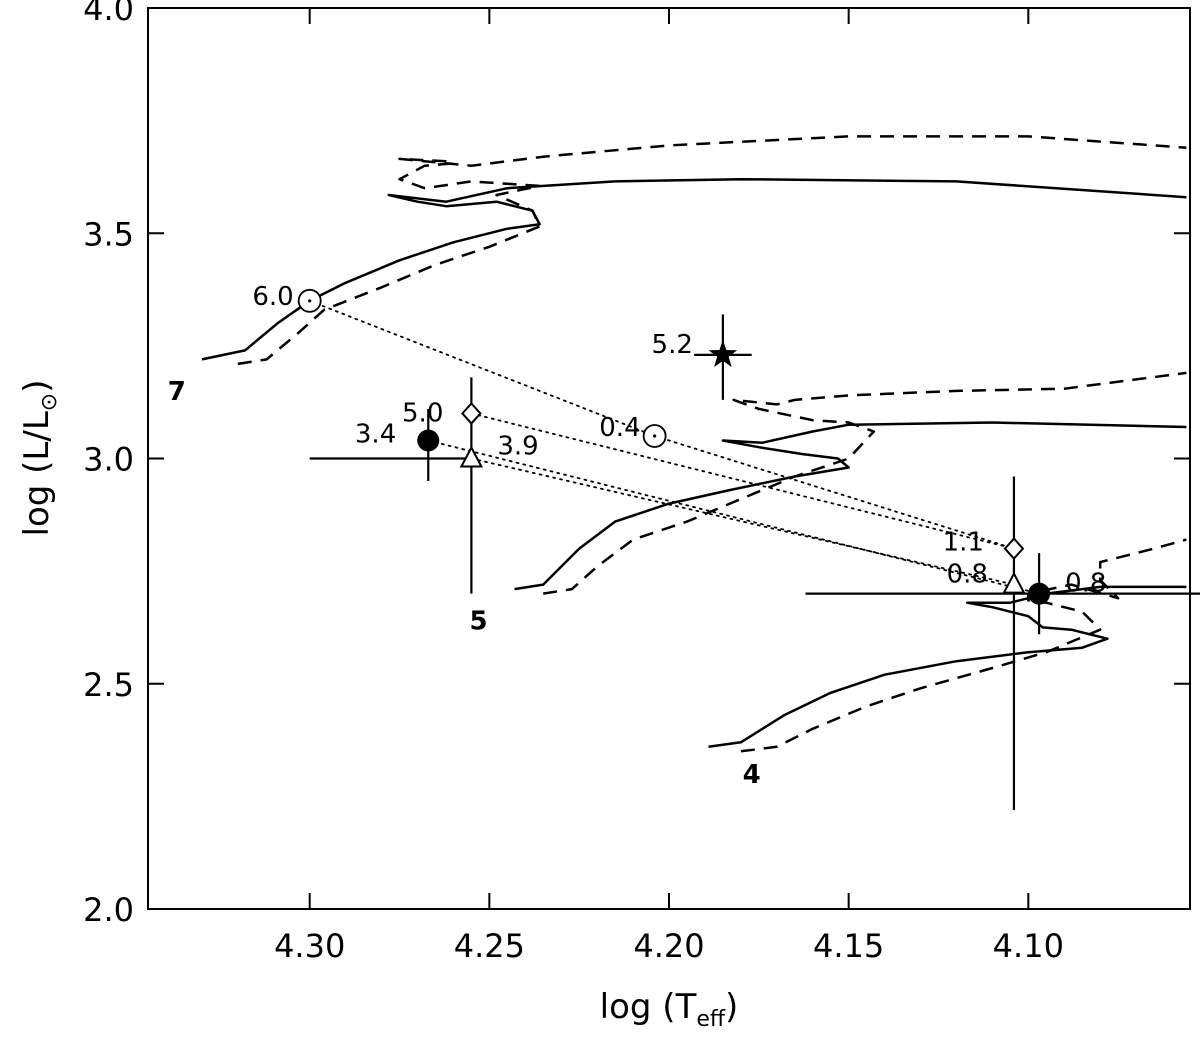 The width and height of the screenshot is (1200, 1038). Describe the element at coordinates (752, 775) in the screenshot. I see `track-mass-label: 4` at that location.